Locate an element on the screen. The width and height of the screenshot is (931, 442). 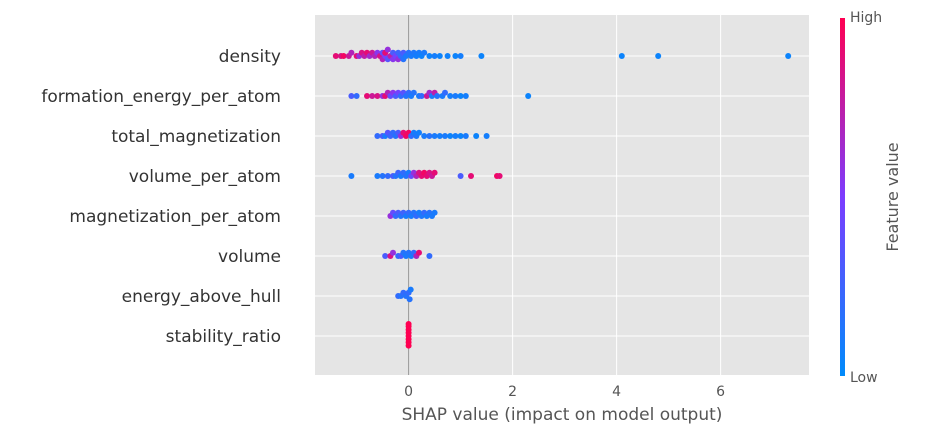
x-axis-label: SHAP value (impact on model output) is located at coordinates (562, 415).